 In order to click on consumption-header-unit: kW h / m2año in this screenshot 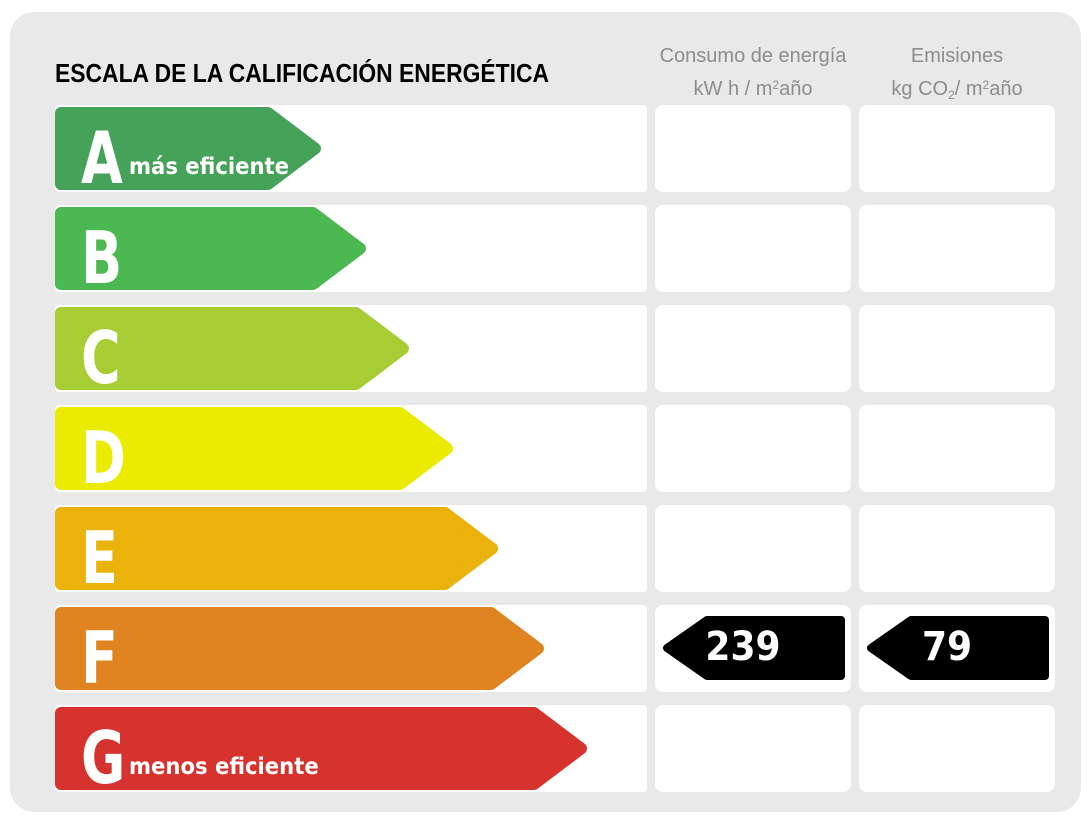, I will do `click(753, 89)`.